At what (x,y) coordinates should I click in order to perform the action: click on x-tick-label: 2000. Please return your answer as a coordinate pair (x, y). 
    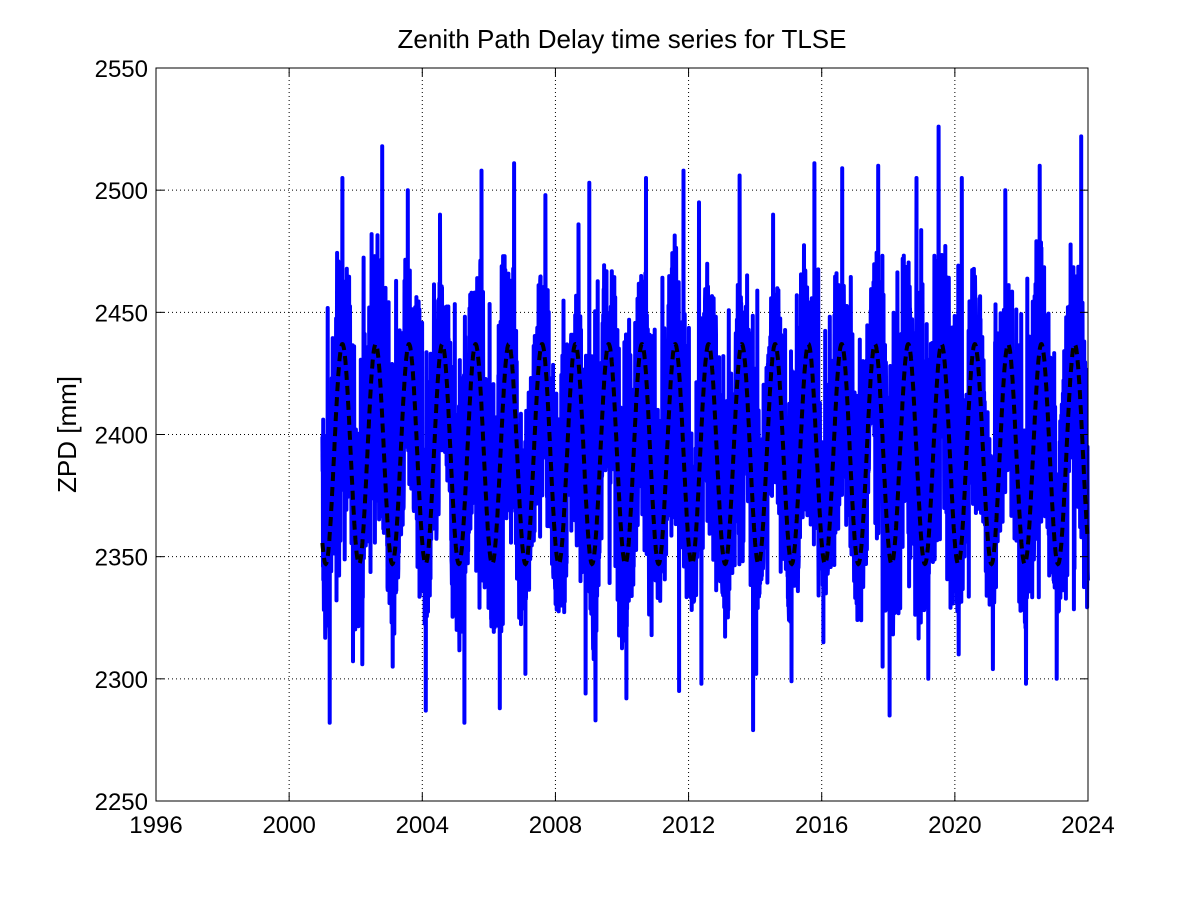
    Looking at the image, I should click on (288, 825).